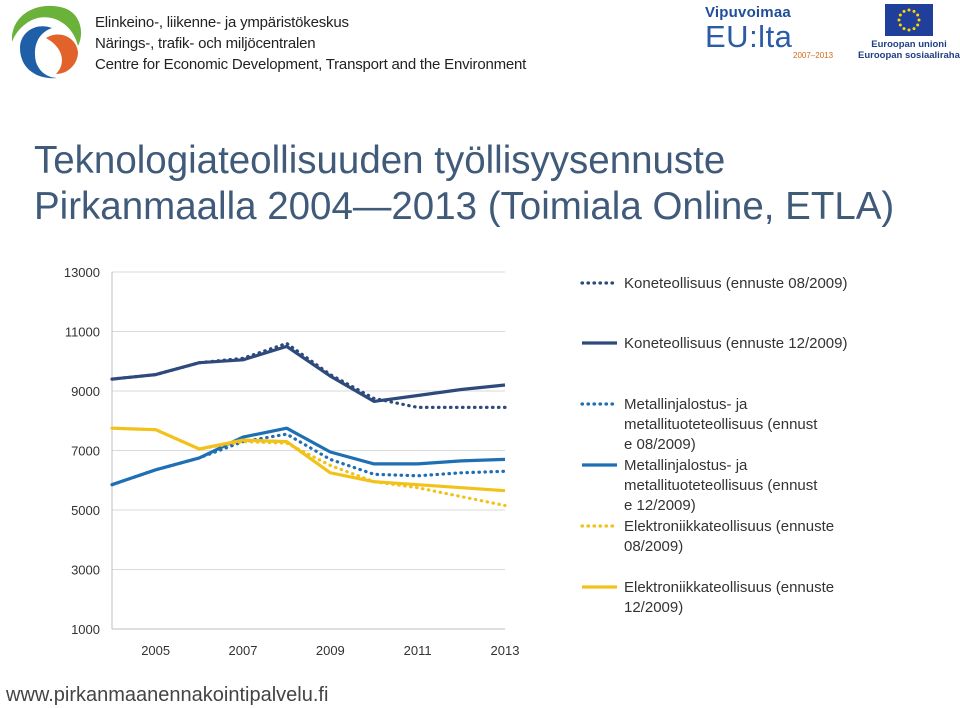 The width and height of the screenshot is (960, 708). I want to click on x-tick-label: 2011, so click(418, 650).